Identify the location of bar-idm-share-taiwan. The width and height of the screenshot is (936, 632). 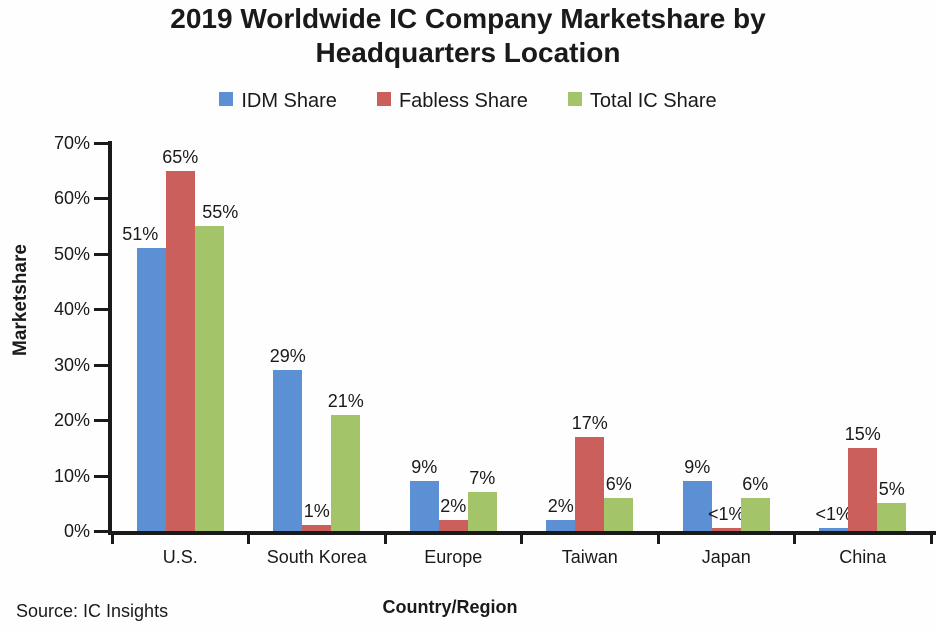
(561, 525).